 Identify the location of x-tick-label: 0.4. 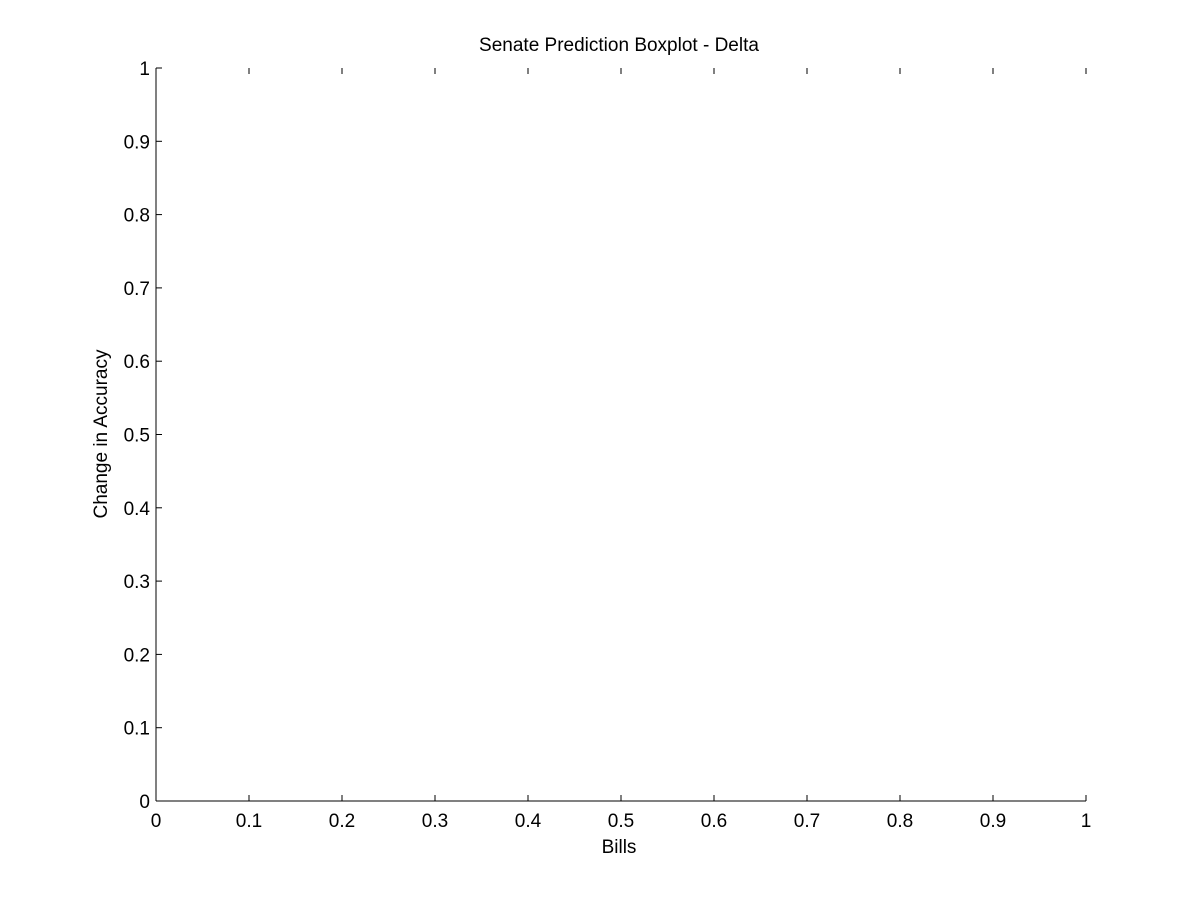
(528, 821).